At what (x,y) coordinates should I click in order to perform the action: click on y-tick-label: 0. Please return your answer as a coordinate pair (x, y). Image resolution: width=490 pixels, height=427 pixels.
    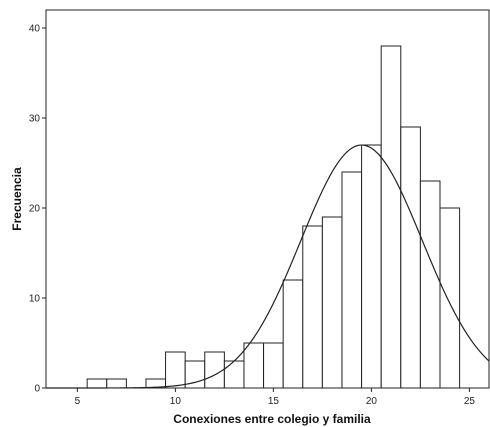
    Looking at the image, I should click on (37, 389).